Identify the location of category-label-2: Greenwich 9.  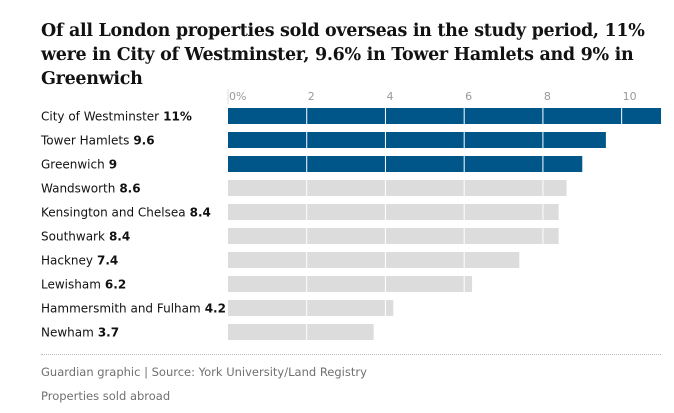
(79, 165).